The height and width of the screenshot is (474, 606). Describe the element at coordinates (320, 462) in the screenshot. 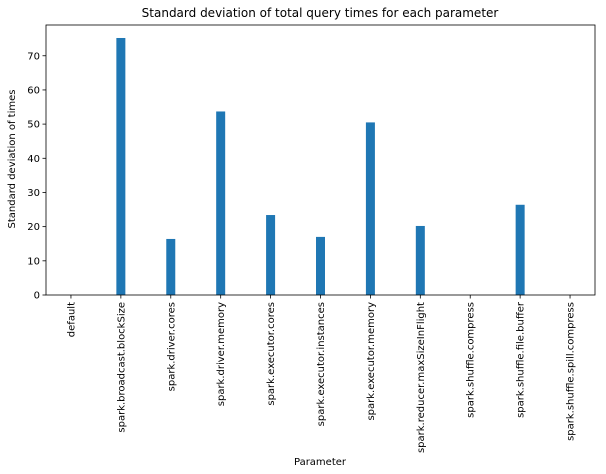

I see `x-axis-label: Parameter` at that location.